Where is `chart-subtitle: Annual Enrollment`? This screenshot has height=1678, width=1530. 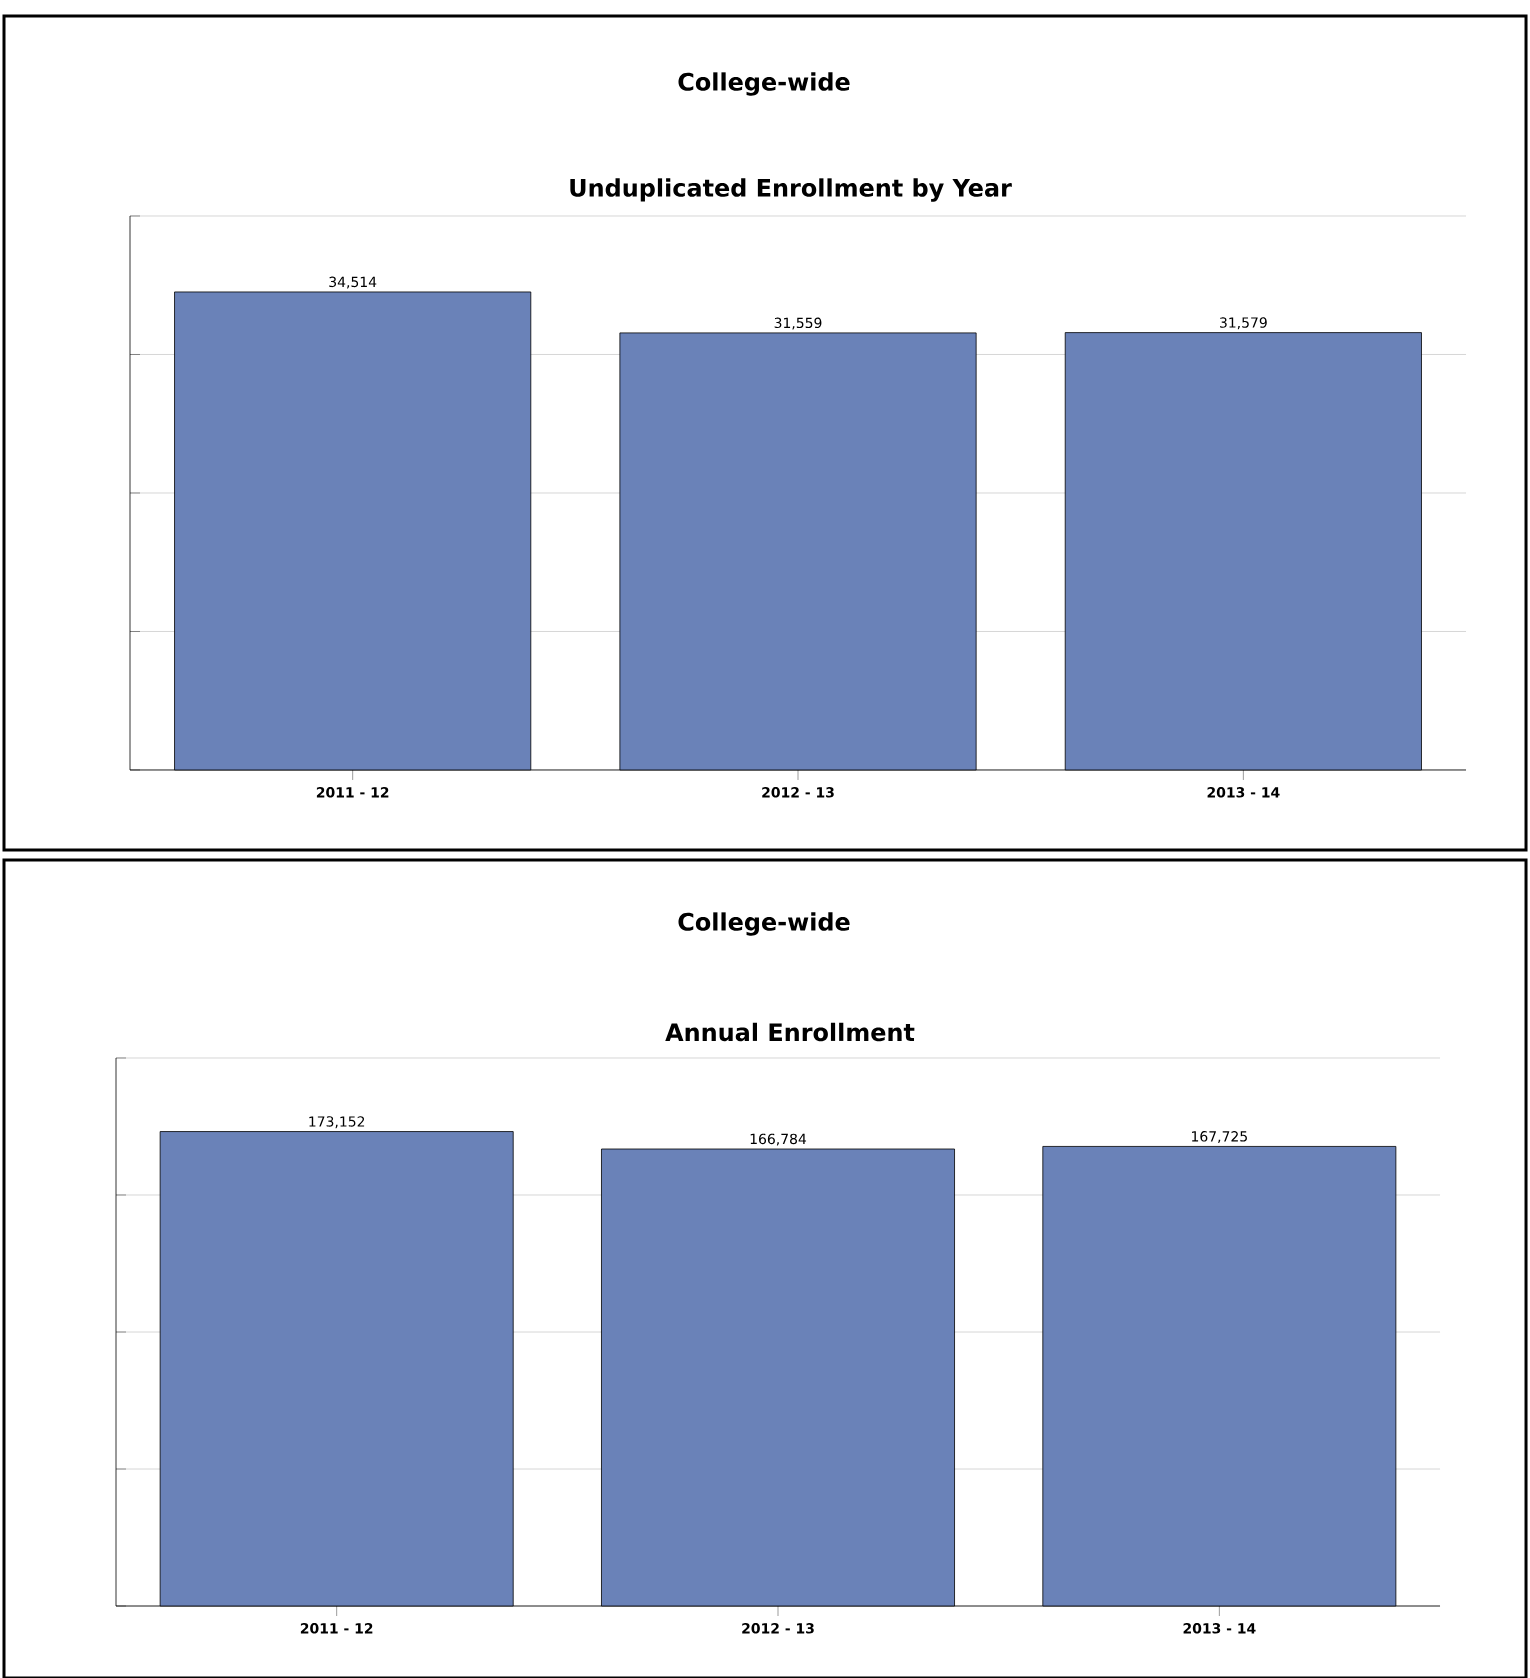 chart-subtitle: Annual Enrollment is located at coordinates (790, 1032).